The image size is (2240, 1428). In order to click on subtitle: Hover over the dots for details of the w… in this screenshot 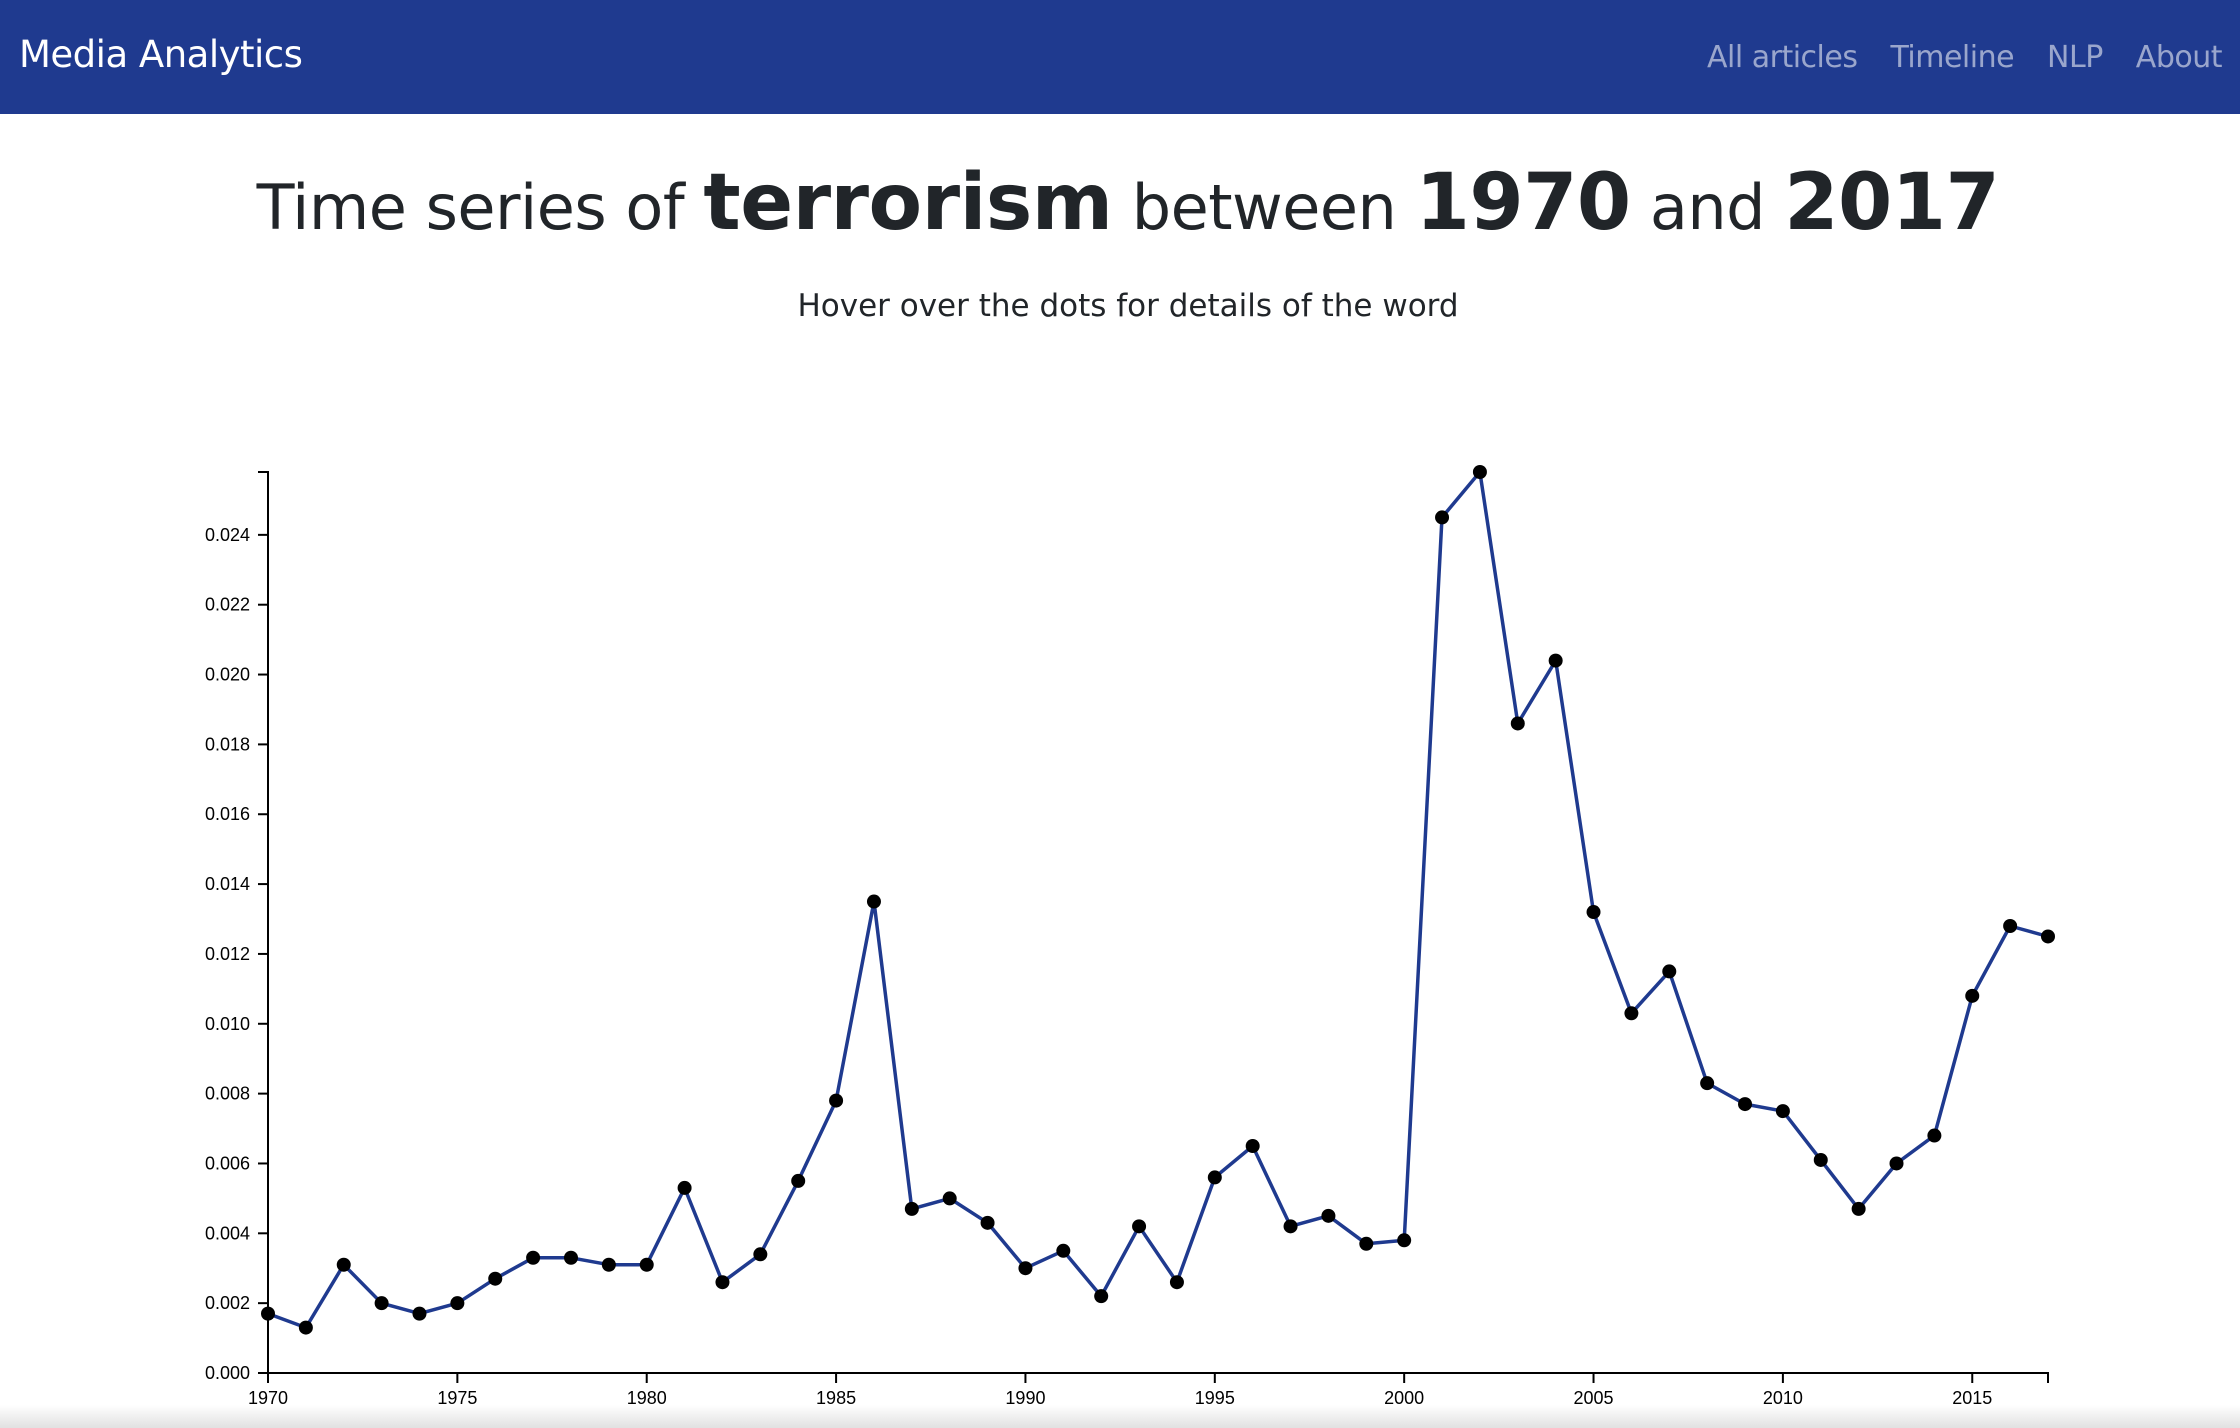, I will do `click(1128, 306)`.